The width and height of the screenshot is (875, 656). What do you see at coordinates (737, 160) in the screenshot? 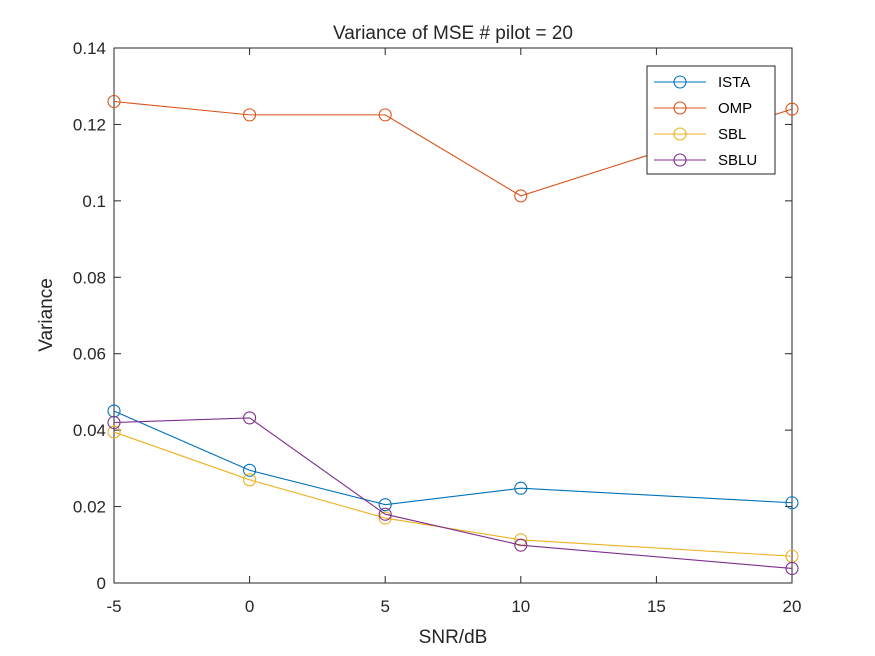
I see `legend-label: SBLU` at bounding box center [737, 160].